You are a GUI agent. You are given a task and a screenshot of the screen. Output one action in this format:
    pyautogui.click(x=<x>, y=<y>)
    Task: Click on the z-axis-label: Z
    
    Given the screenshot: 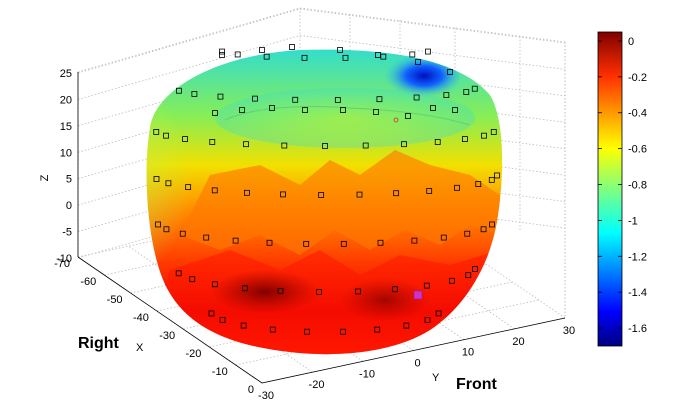 What is the action you would take?
    pyautogui.click(x=45, y=177)
    